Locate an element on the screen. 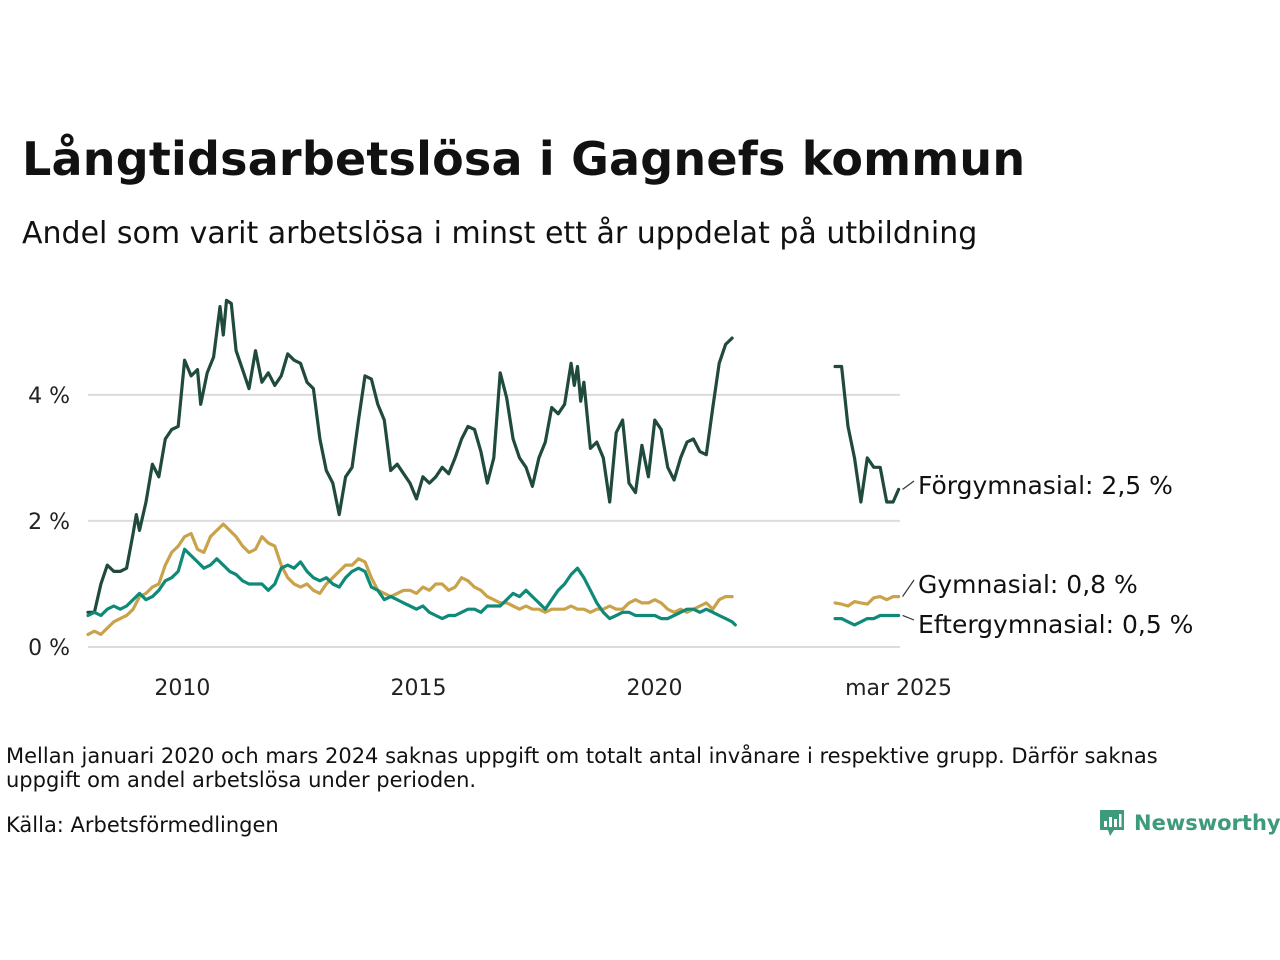 The width and height of the screenshot is (1280, 960). y-axis-labels: 0 % 2 % 4 % is located at coordinates (49, 522).